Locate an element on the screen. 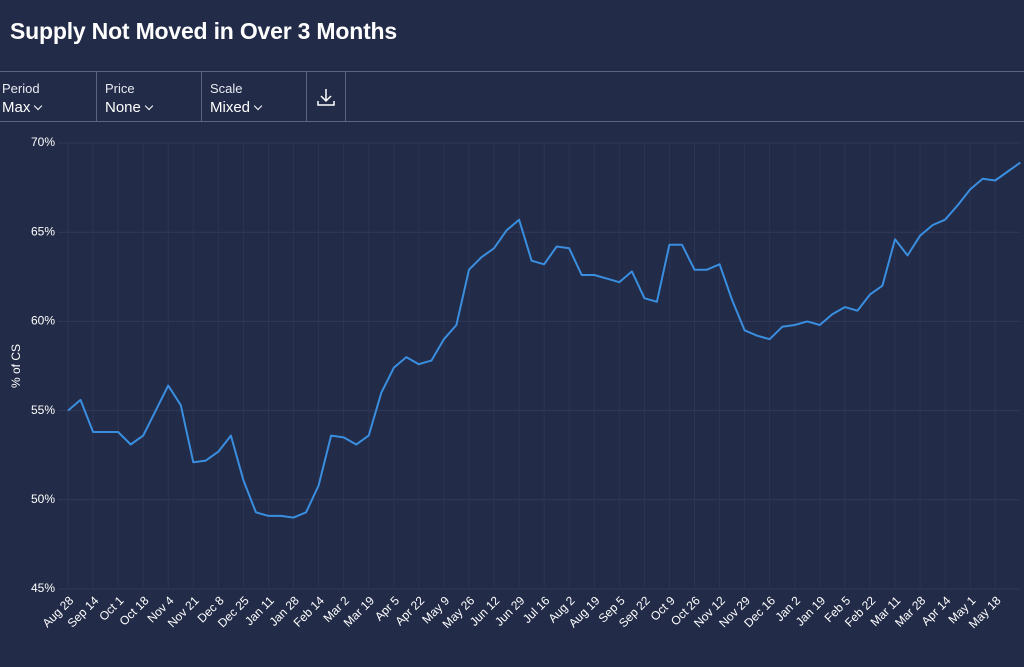  value-text: Mixed is located at coordinates (230, 107).